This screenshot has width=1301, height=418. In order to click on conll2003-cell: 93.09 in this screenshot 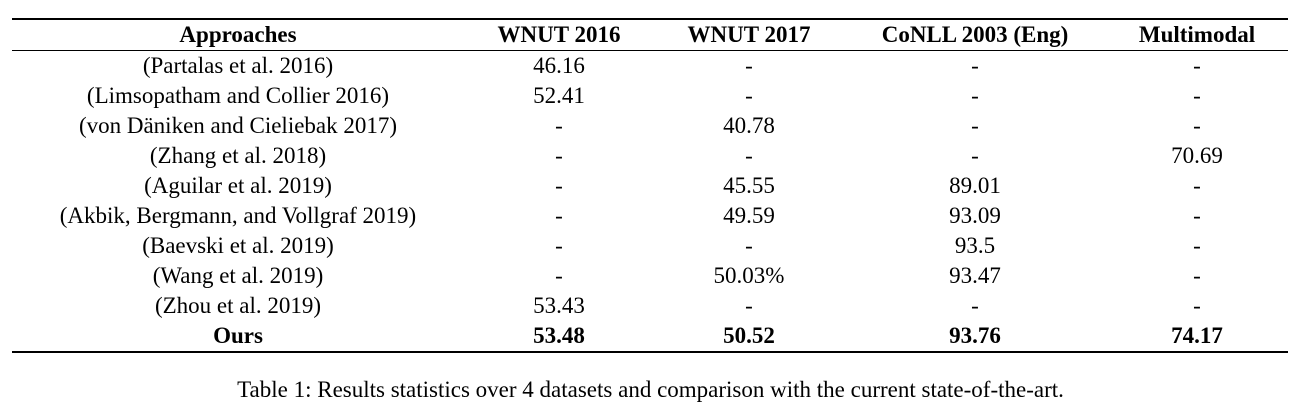, I will do `click(975, 215)`.